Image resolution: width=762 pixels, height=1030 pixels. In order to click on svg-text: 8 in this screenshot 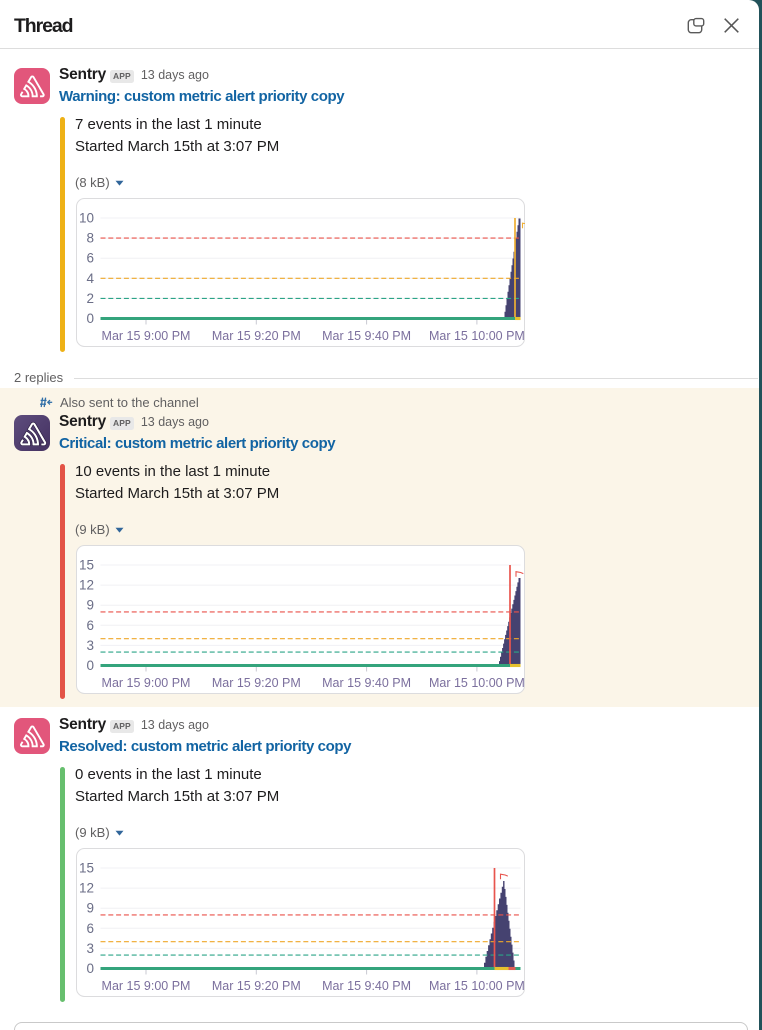, I will do `click(90, 238)`.